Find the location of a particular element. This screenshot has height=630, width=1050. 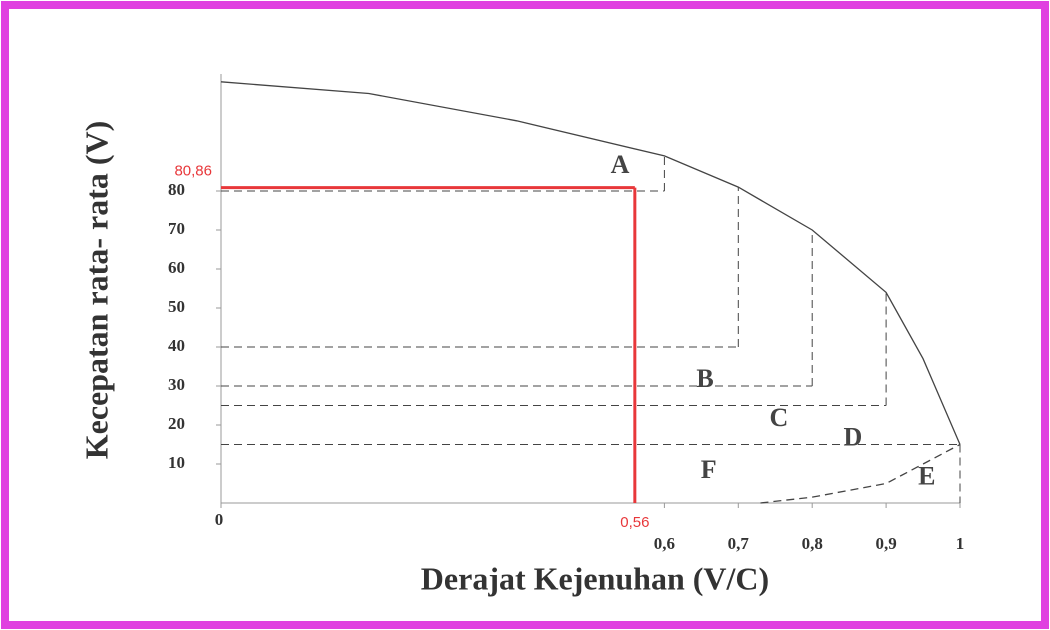

region-label: C is located at coordinates (779, 417).